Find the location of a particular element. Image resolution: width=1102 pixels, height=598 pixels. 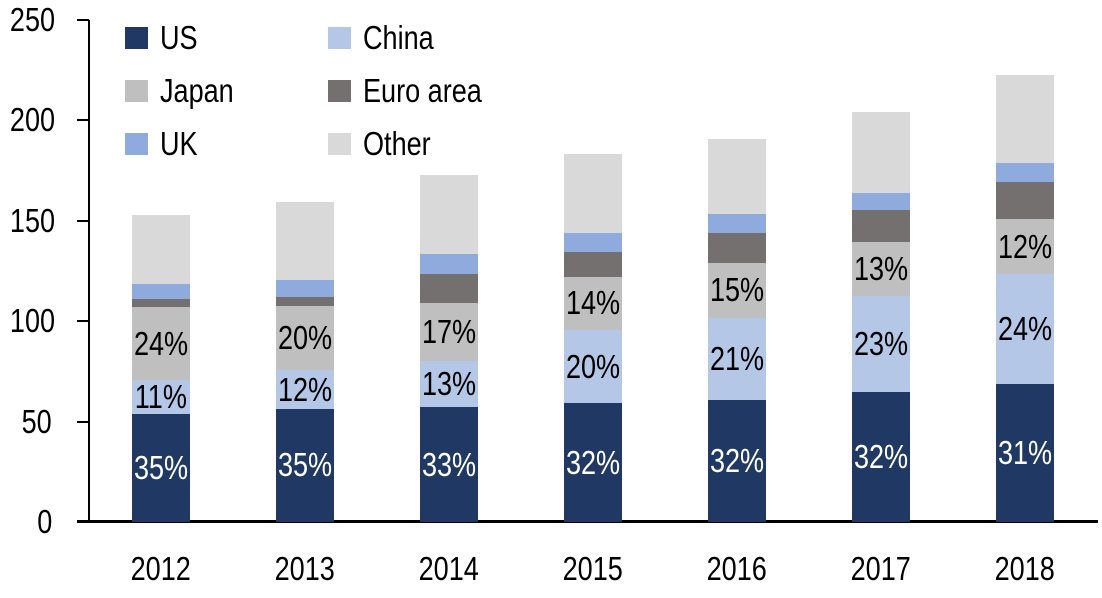

legend-item-china: China is located at coordinates (418, 37).